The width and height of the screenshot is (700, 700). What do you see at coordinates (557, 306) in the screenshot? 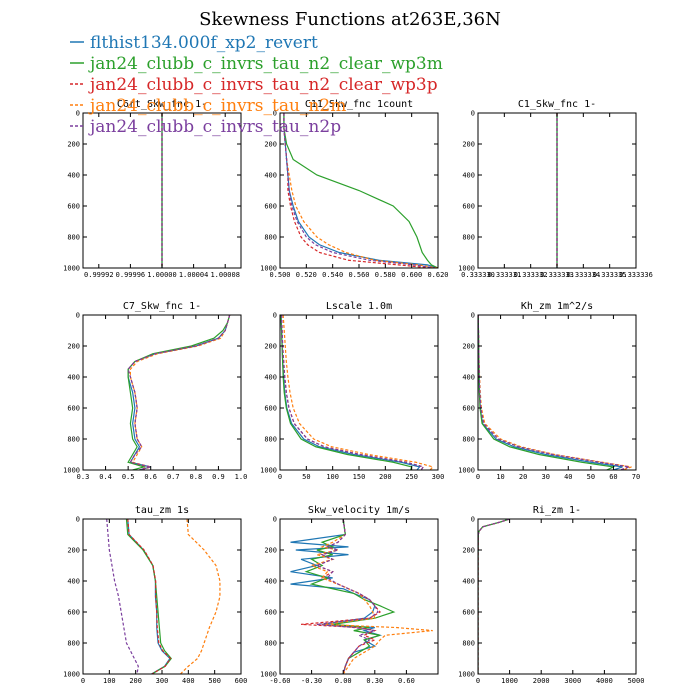
I see `panel-title: Kh_zm 1m^2/s` at bounding box center [557, 306].